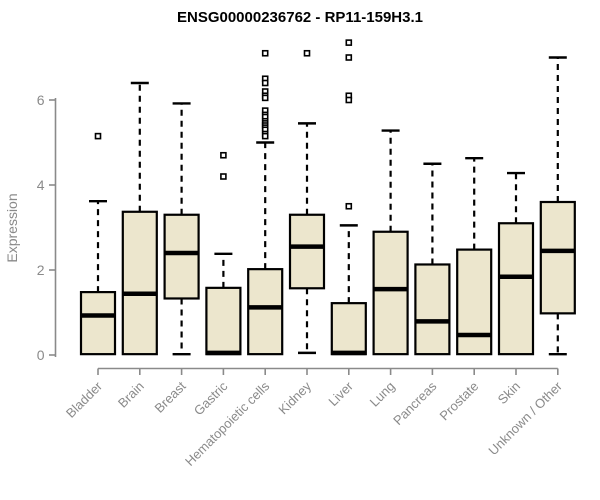  Describe the element at coordinates (415, 403) in the screenshot. I see `x-tick-label-pancreas: Pancreas` at that location.